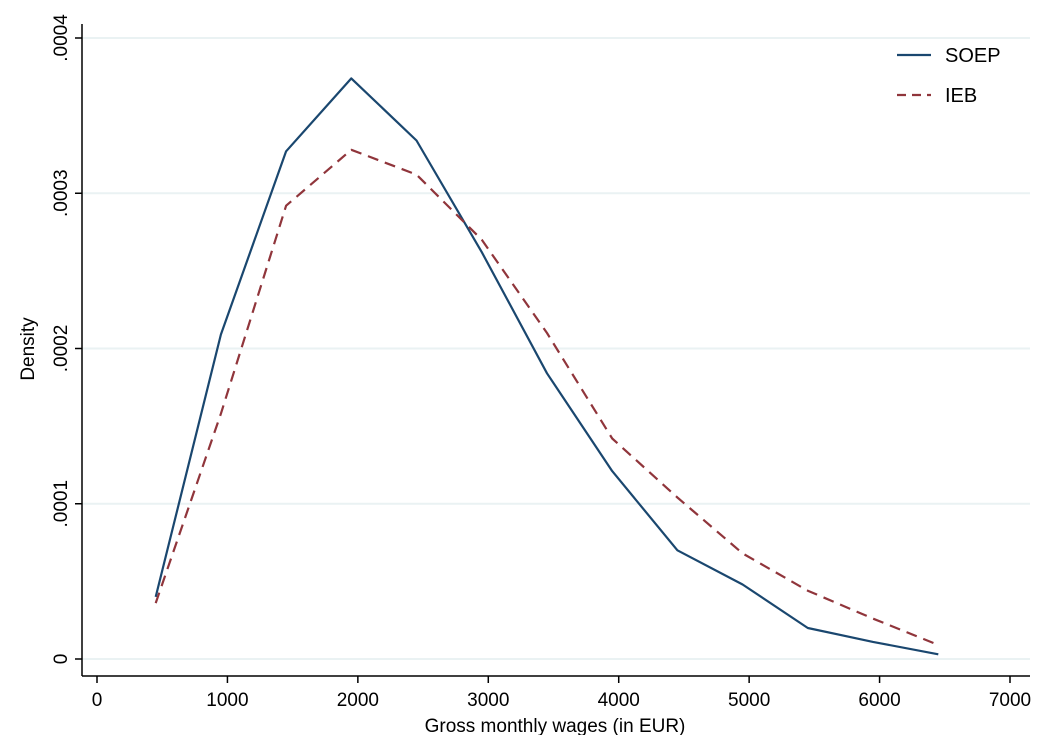 This screenshot has width=1047, height=735. What do you see at coordinates (1010, 700) in the screenshot?
I see `x-tick-label: 7000` at bounding box center [1010, 700].